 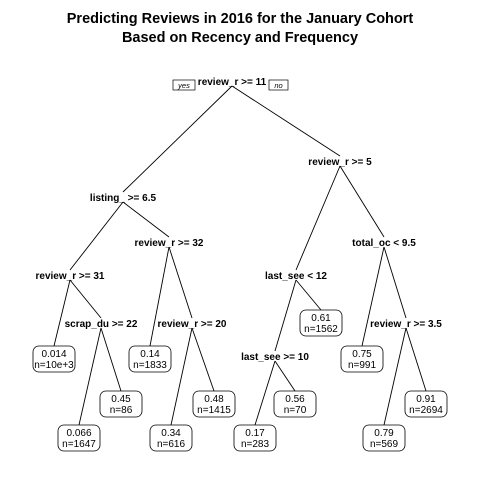 What do you see at coordinates (123, 198) in the screenshot?
I see `split-label: listing_ >= 6.5` at bounding box center [123, 198].